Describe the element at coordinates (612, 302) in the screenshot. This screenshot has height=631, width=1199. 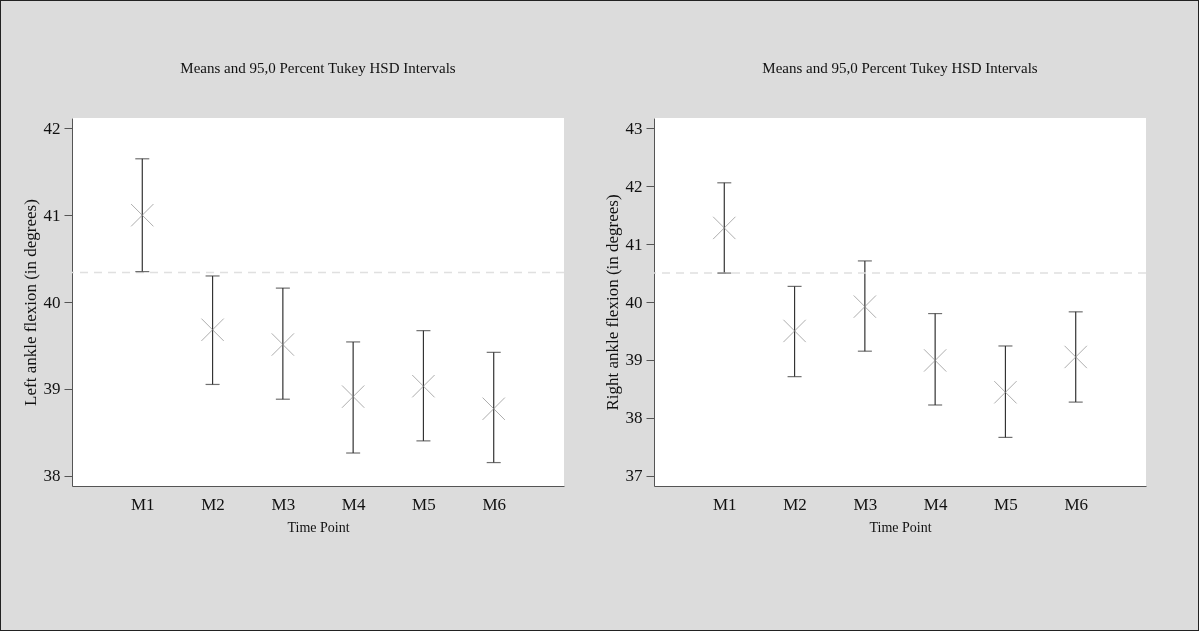
I see `y-axis-title: Right ankle flexion (in degrees)` at that location.